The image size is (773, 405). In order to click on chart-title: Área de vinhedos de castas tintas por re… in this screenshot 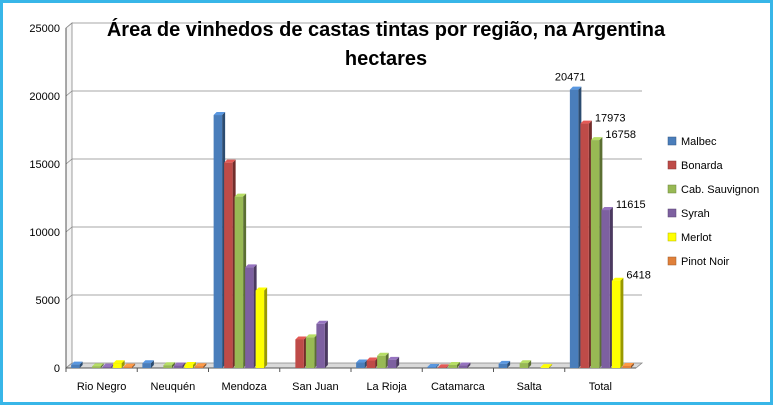, I will do `click(386, 29)`.